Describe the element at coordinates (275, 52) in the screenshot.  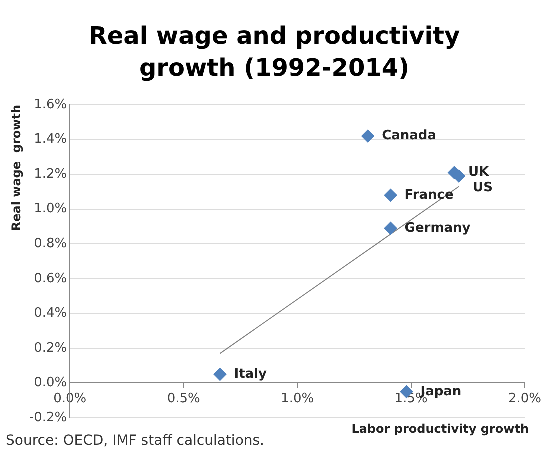
I see `chart-title: Real wage and productivity growth (1992-2014)` at that location.